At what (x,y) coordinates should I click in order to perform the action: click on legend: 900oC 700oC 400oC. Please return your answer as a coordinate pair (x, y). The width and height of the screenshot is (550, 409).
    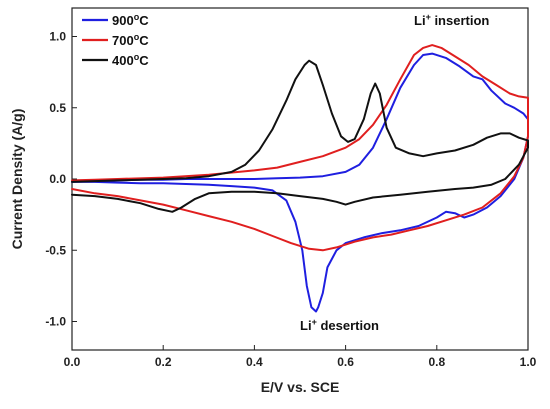
    Looking at the image, I should click on (115, 40).